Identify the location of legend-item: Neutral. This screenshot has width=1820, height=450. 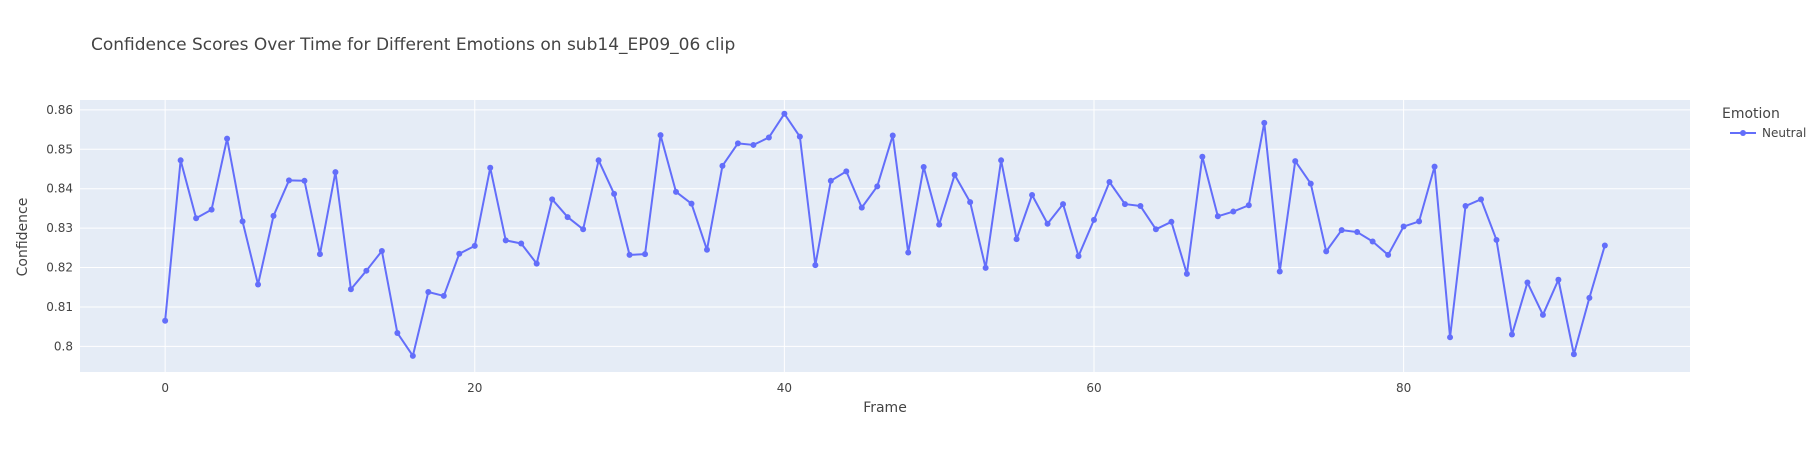
(1768, 133).